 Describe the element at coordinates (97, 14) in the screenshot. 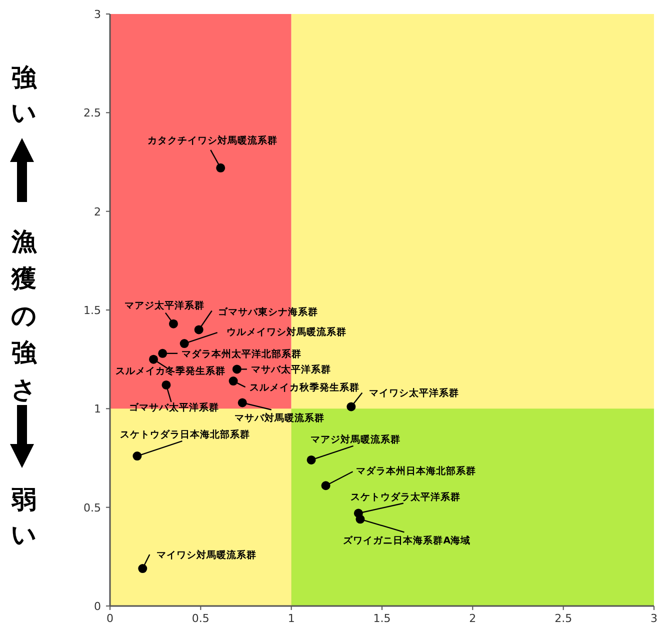

I see `y-tick-label: 3` at that location.